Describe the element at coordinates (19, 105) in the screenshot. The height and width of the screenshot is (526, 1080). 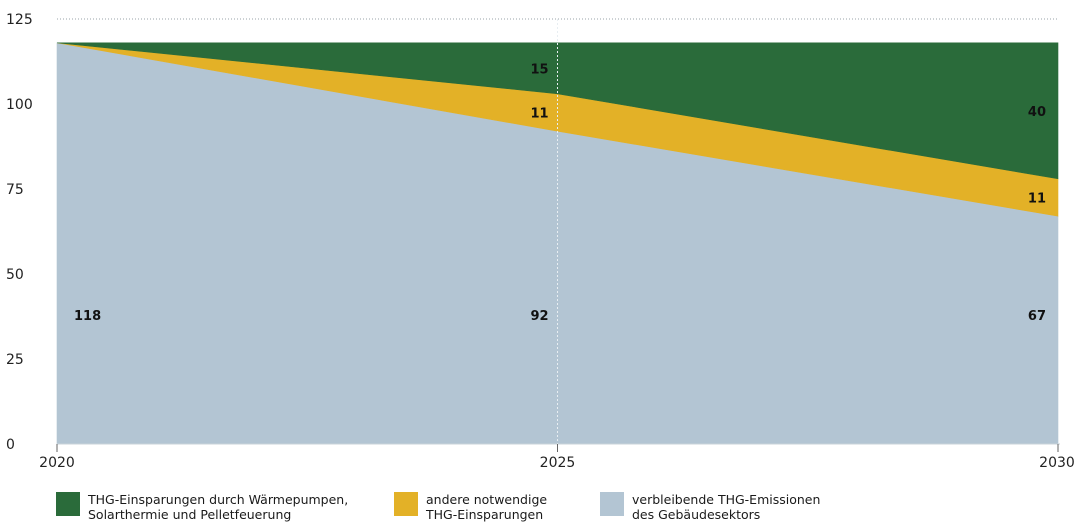
I see `y-tick-label: 100` at that location.